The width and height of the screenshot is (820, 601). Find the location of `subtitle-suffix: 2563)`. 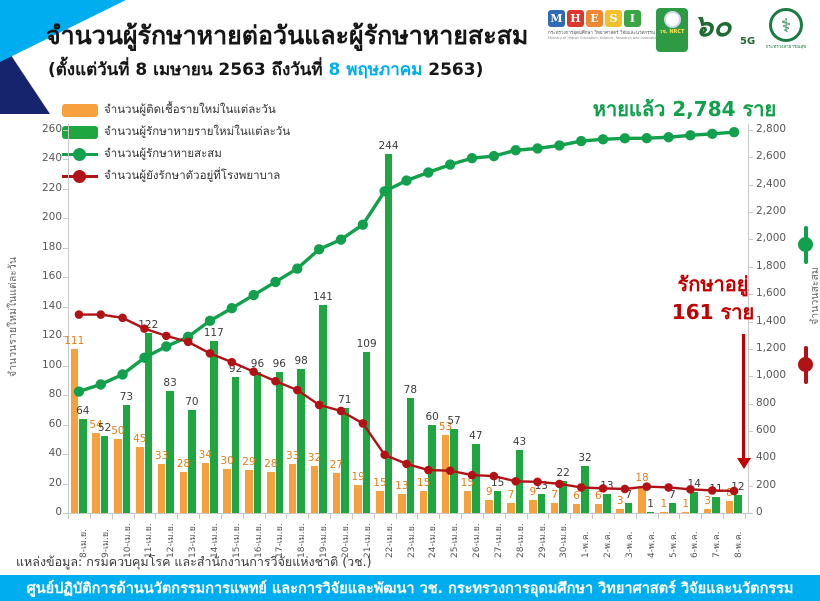

subtitle-suffix: 2563) is located at coordinates (453, 70).